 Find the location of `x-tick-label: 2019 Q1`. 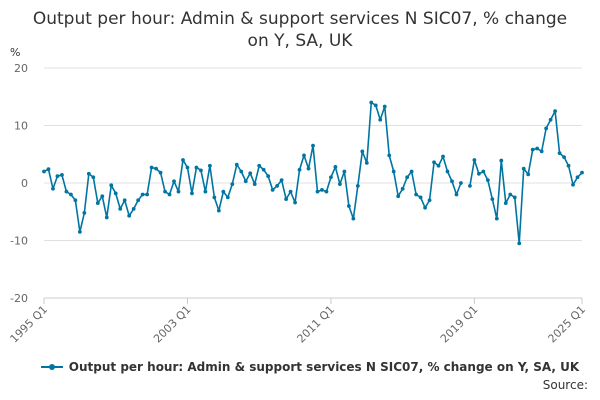

x-tick-label: 2019 Q1 is located at coordinates (459, 324).